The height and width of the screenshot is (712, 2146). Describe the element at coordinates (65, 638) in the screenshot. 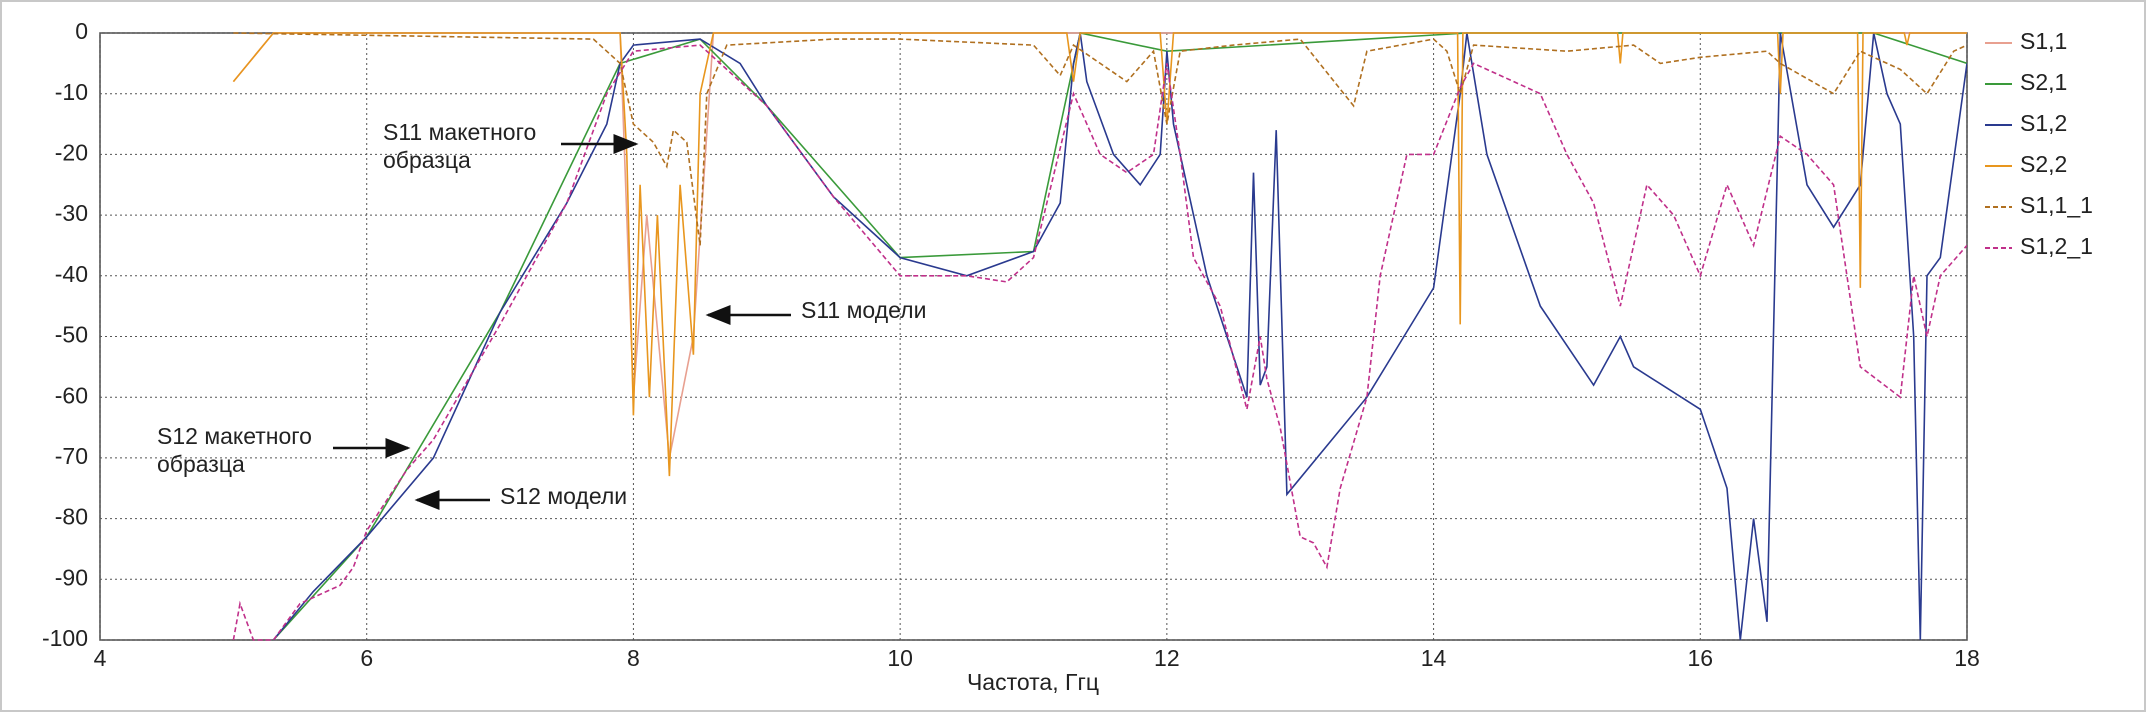

I see `y-tick-label: -100` at that location.